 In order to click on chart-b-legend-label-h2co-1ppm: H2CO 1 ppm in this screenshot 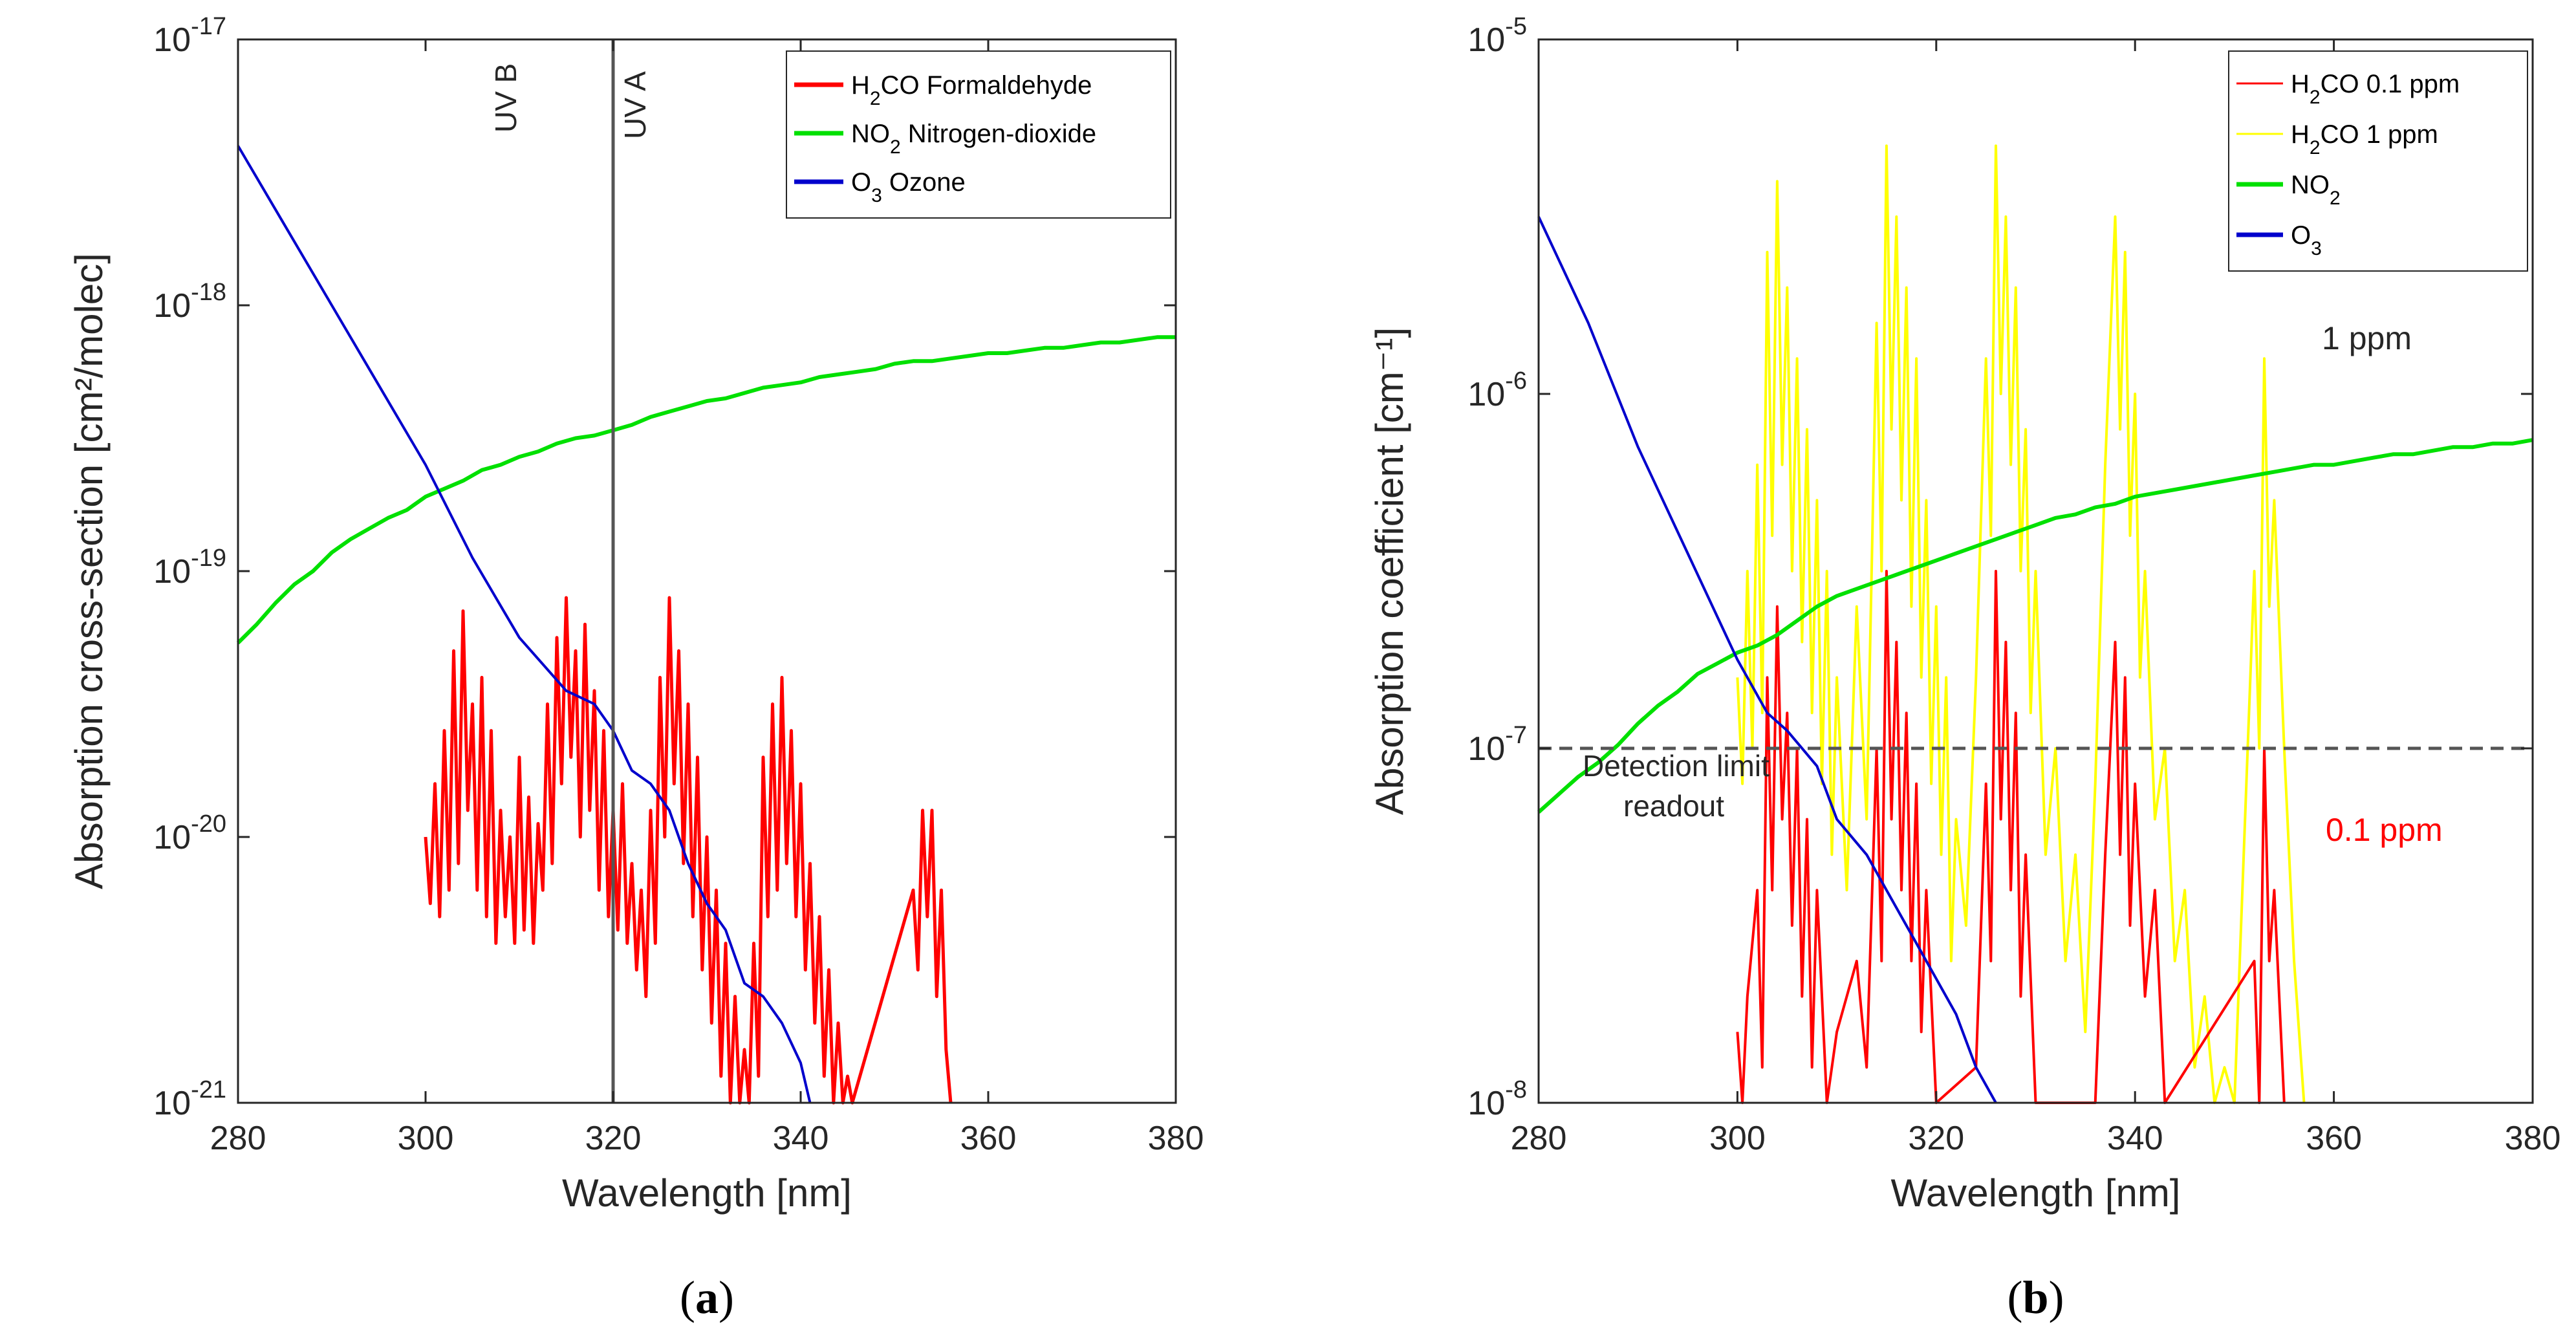, I will do `click(2364, 139)`.